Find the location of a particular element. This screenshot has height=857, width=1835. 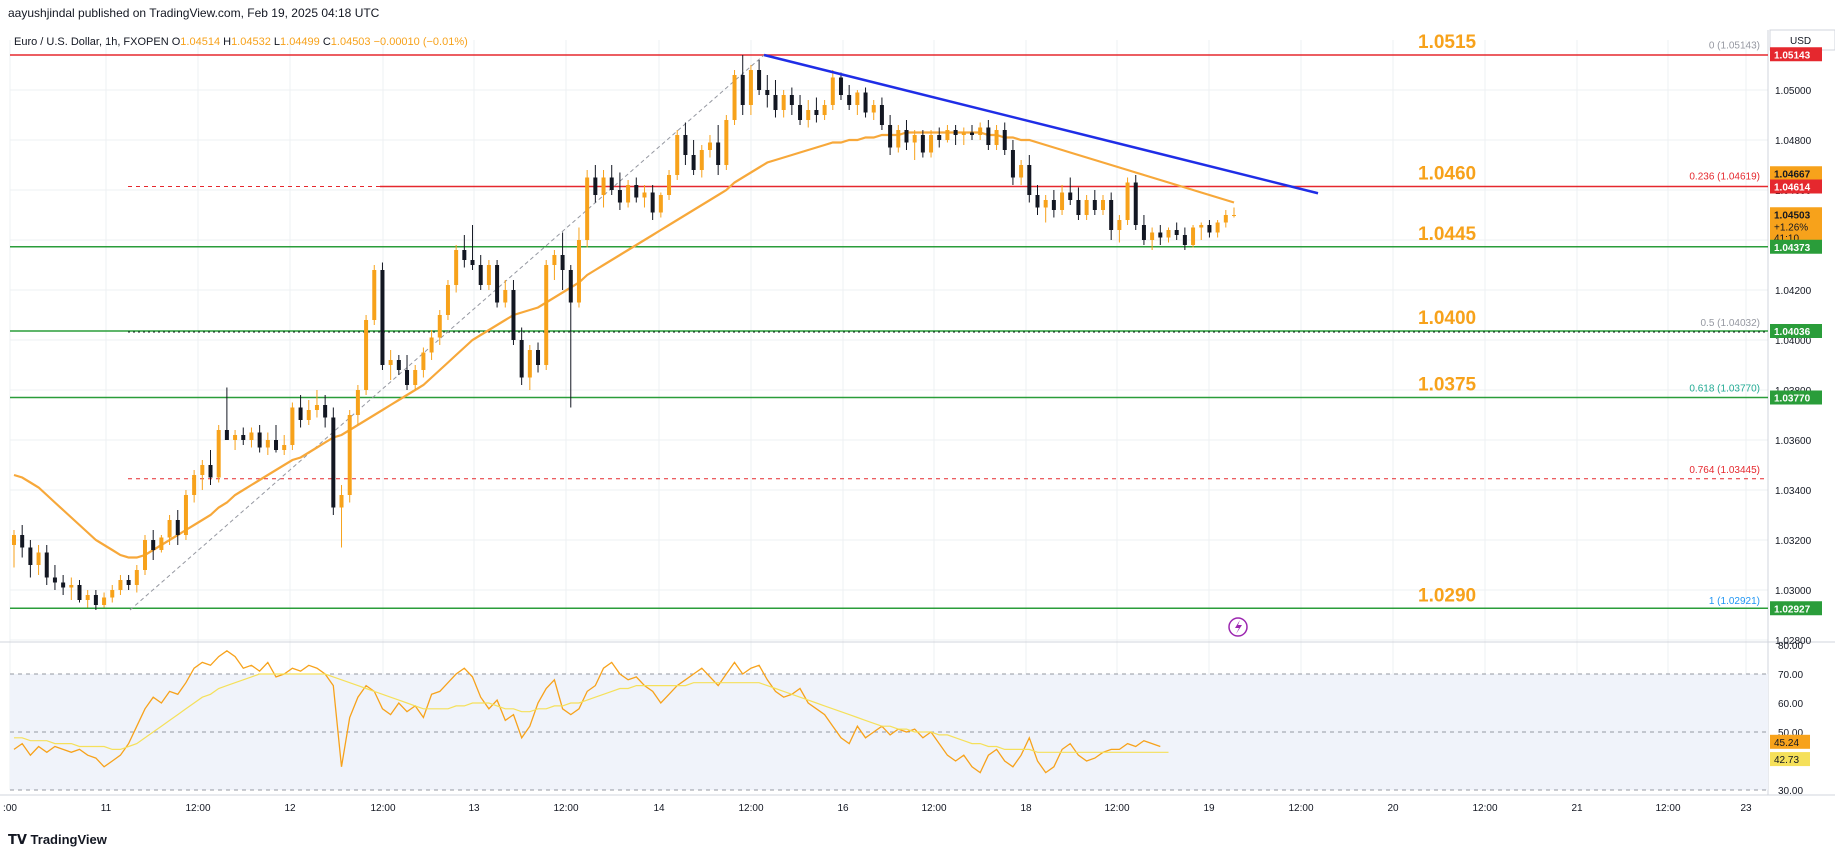

currency-label: USD is located at coordinates (1800, 41).